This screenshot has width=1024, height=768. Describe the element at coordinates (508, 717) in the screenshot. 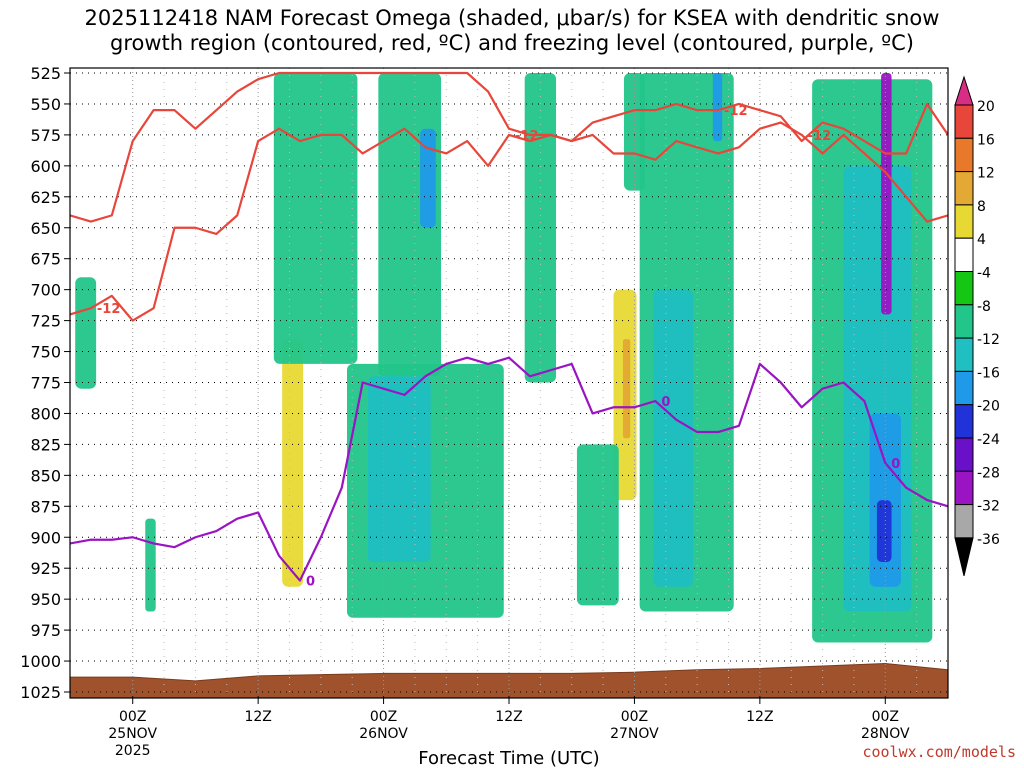

I see `x-tick-label-3-0: 12Z` at that location.